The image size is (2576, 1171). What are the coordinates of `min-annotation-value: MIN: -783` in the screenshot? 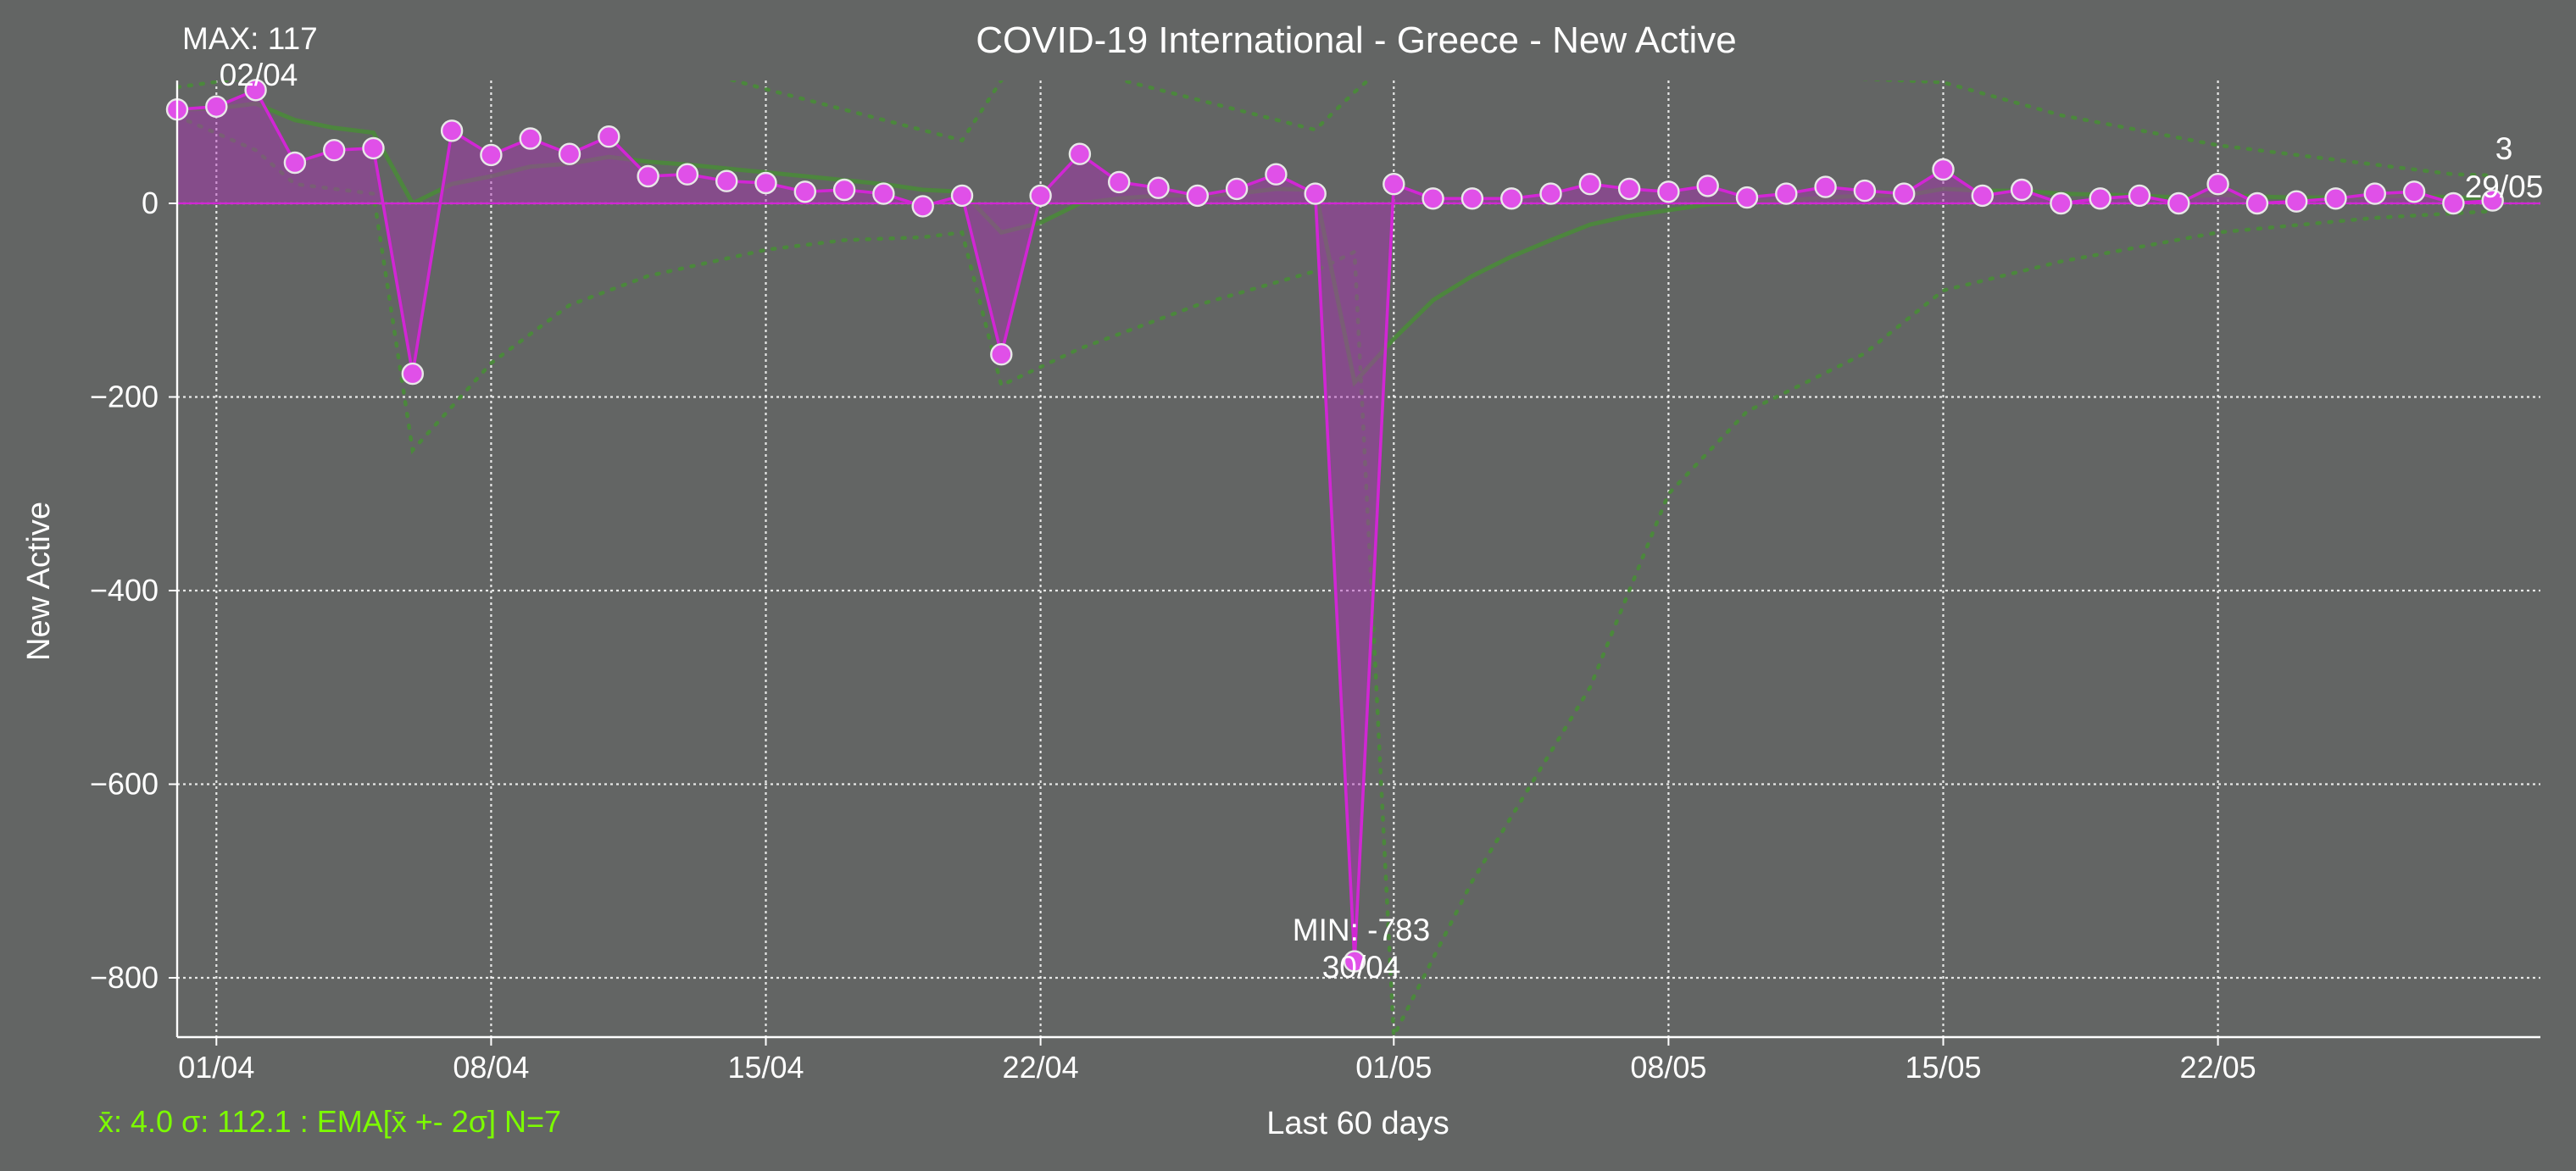 It's located at (1361, 930).